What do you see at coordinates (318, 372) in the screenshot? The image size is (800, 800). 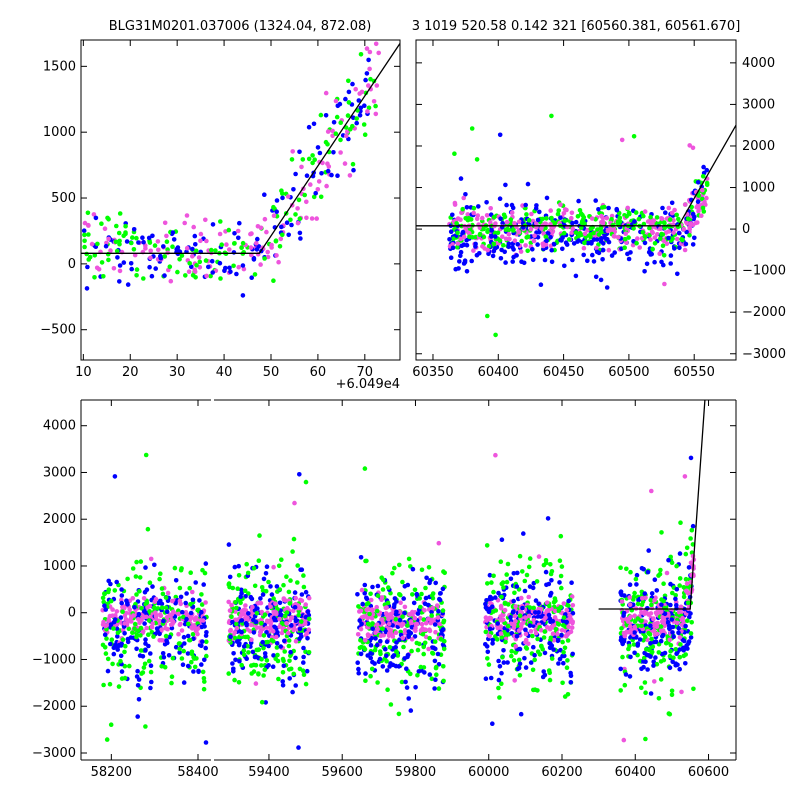 I see `x-tick-label: 60` at bounding box center [318, 372].